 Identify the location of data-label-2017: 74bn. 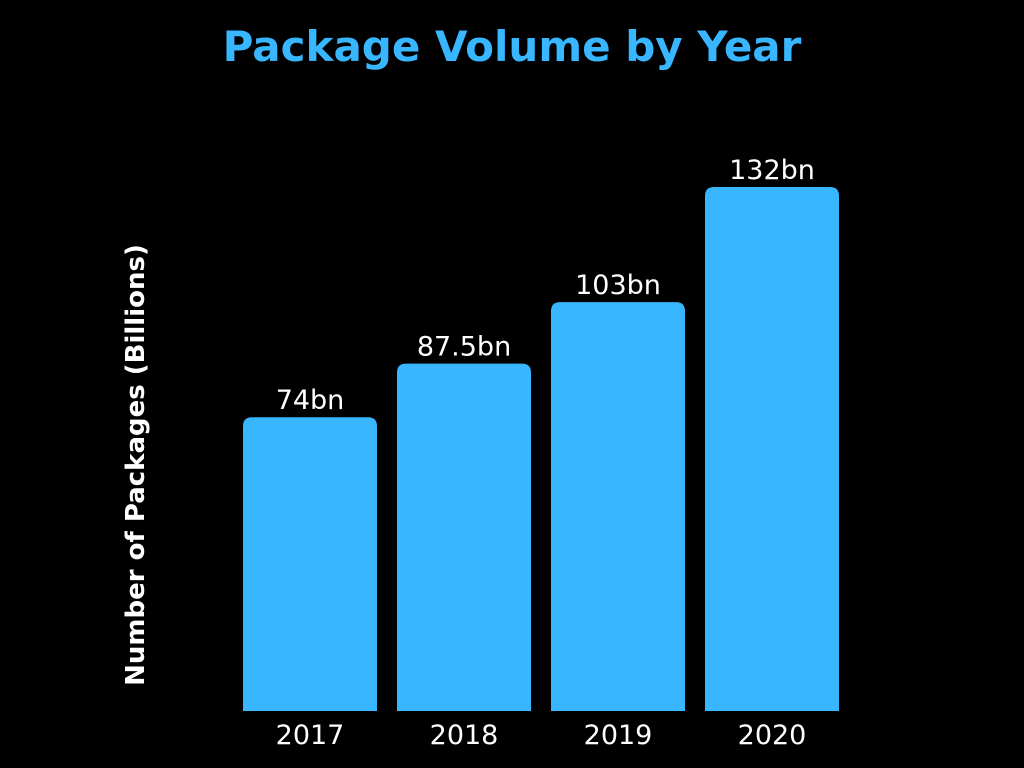
(310, 400).